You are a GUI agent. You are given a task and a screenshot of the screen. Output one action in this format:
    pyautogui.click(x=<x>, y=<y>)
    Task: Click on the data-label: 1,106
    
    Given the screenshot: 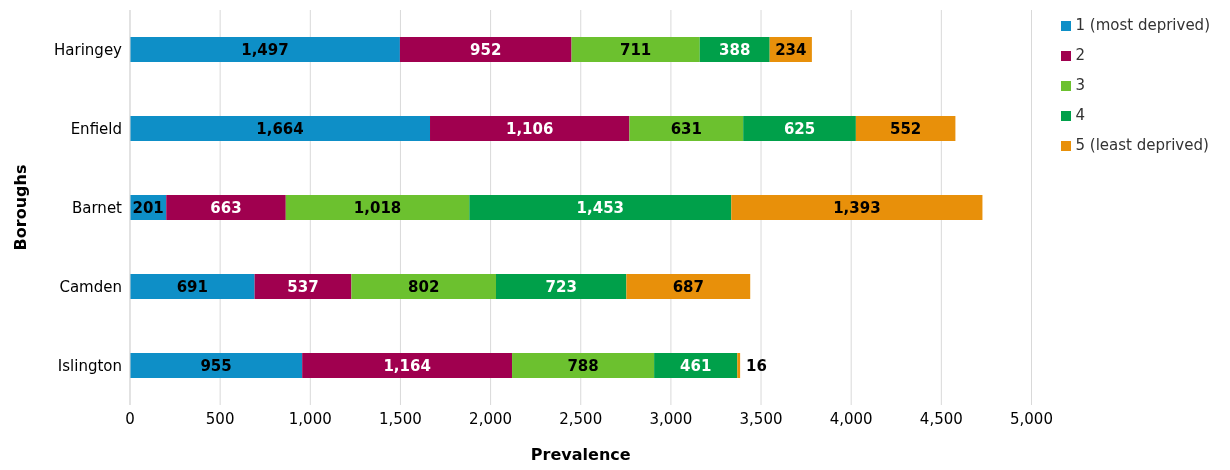 What is the action you would take?
    pyautogui.click(x=529, y=128)
    